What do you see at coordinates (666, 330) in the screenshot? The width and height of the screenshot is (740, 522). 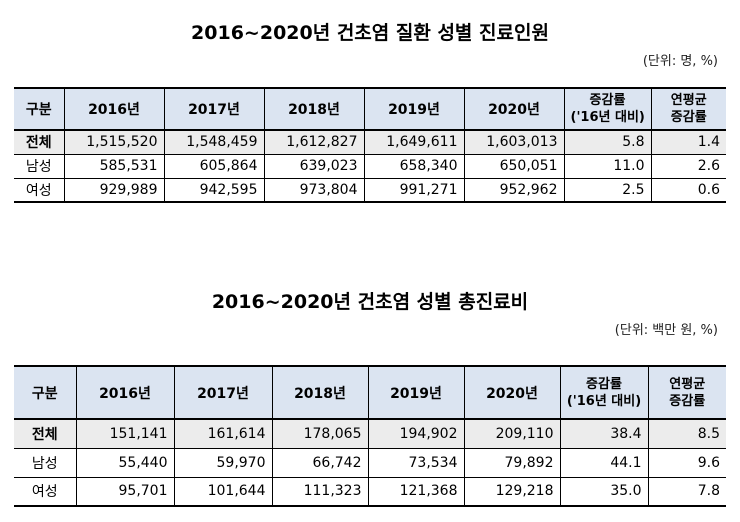 I see `table2-unit: (단위: 백만 원, %)` at bounding box center [666, 330].